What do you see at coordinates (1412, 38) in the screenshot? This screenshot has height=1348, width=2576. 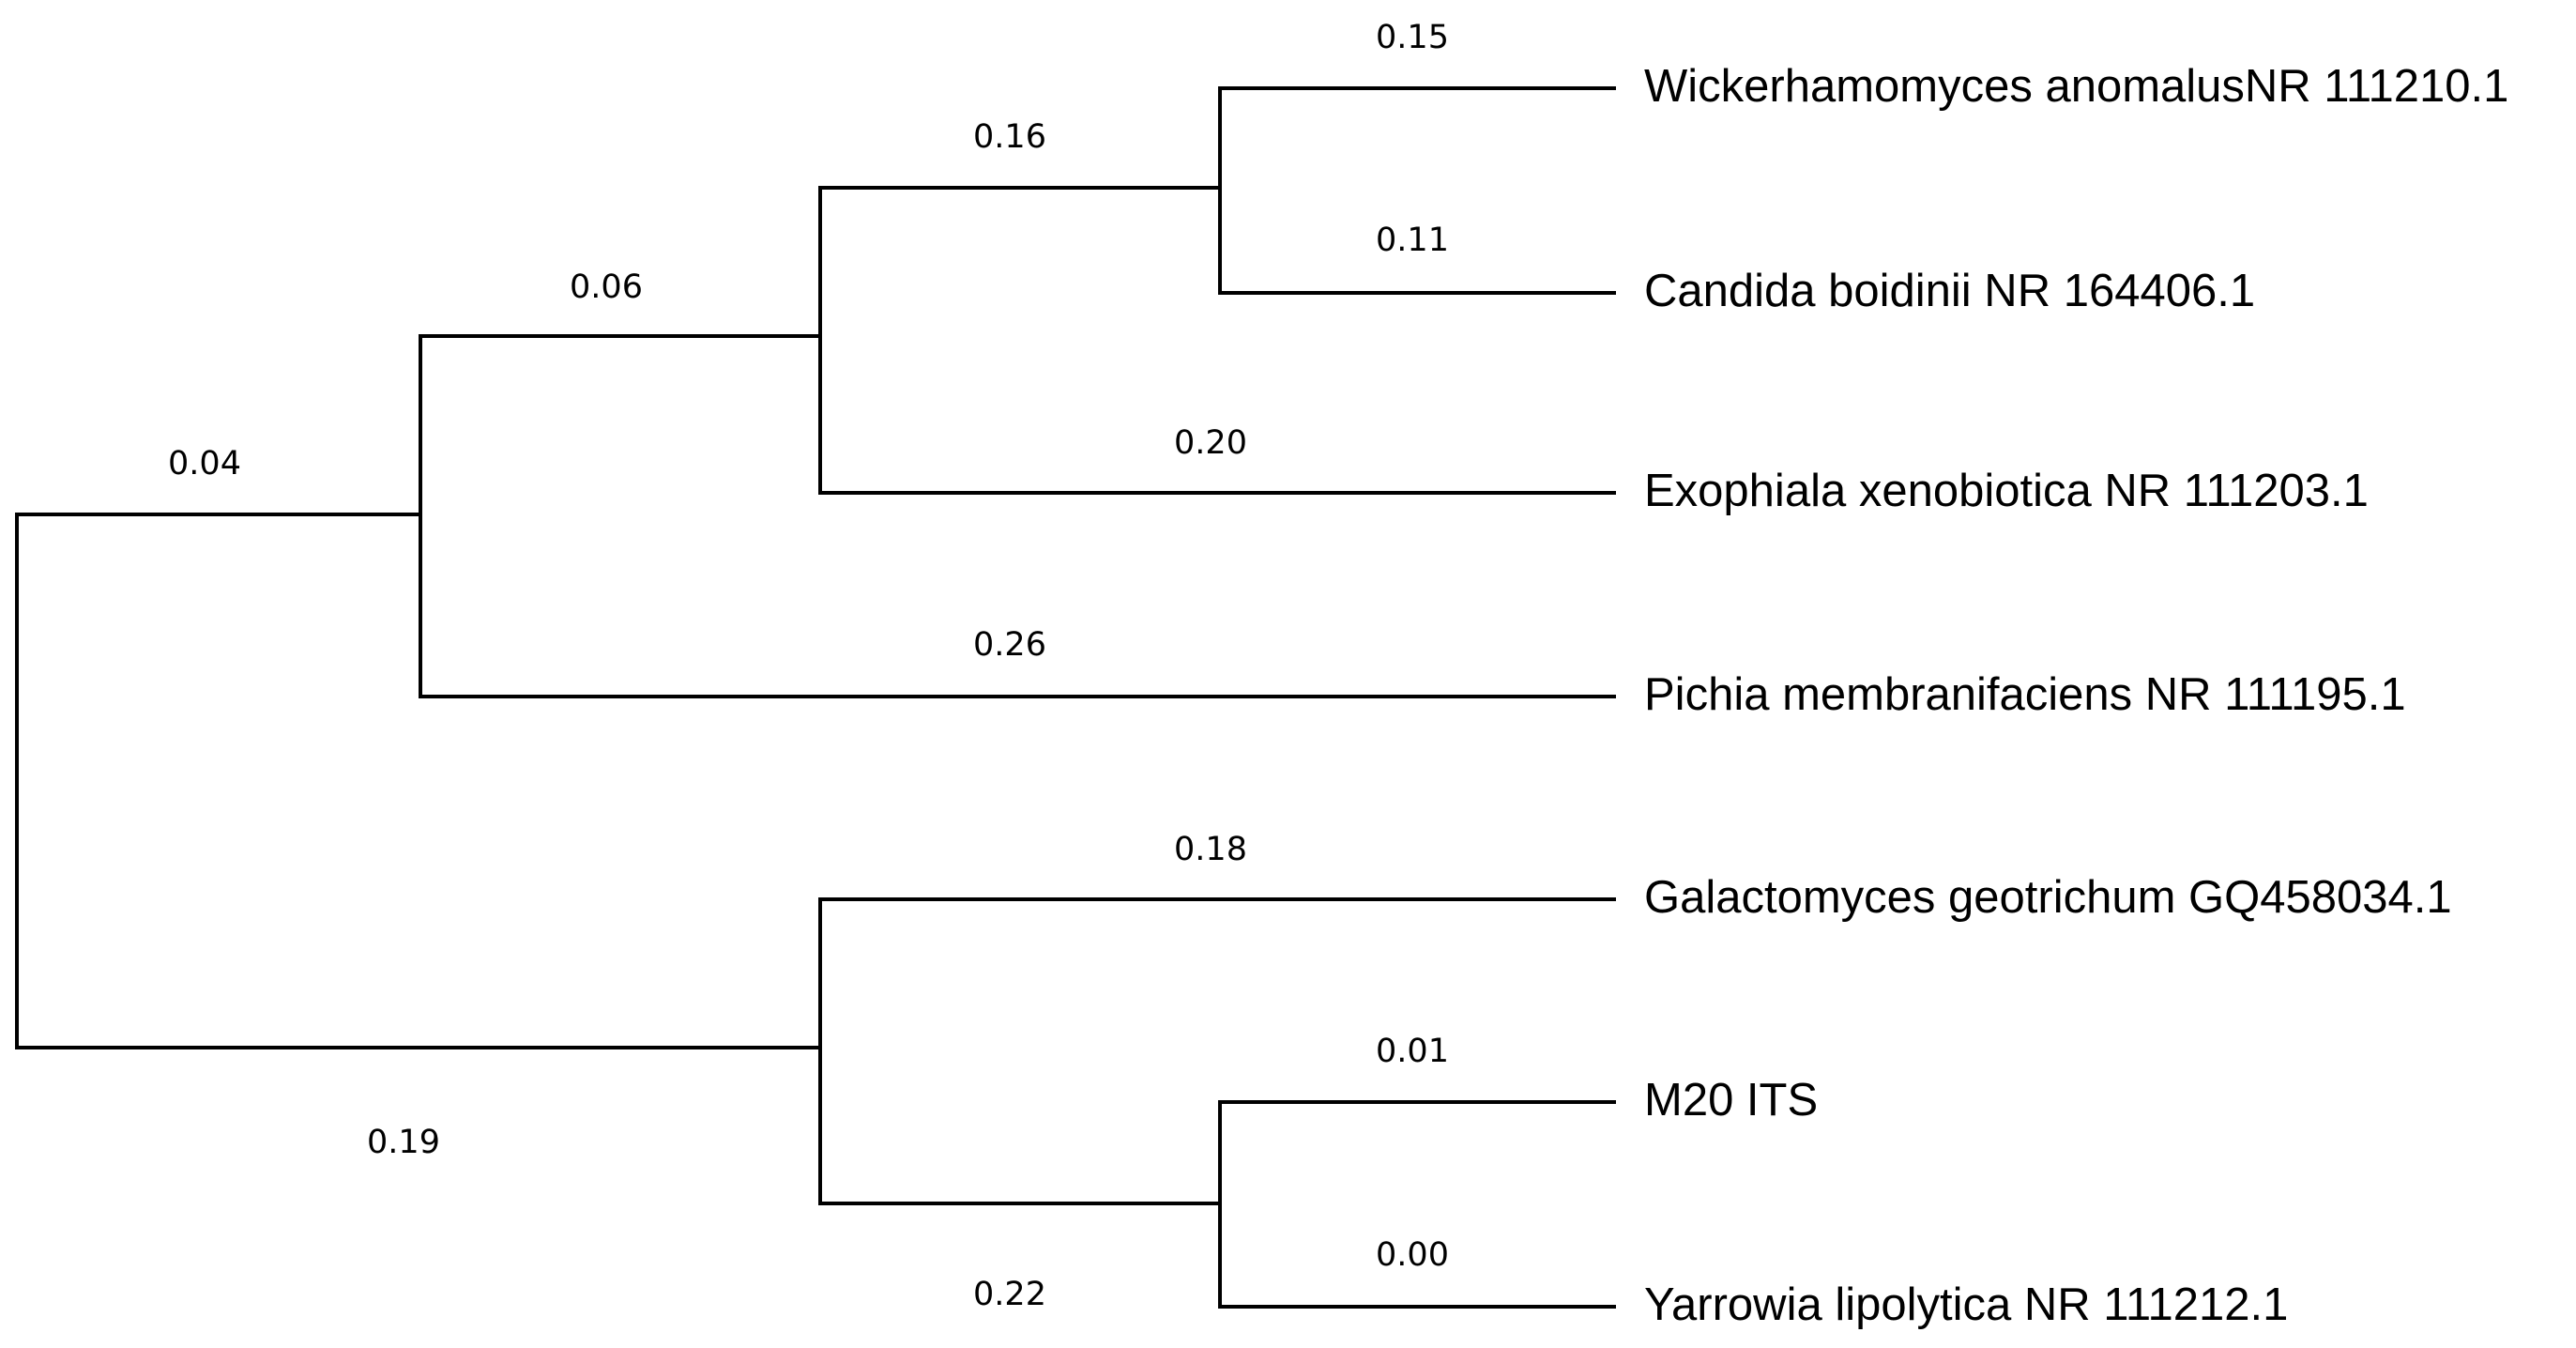 I see `branch-length-wickerhamomyces: 0.15` at bounding box center [1412, 38].